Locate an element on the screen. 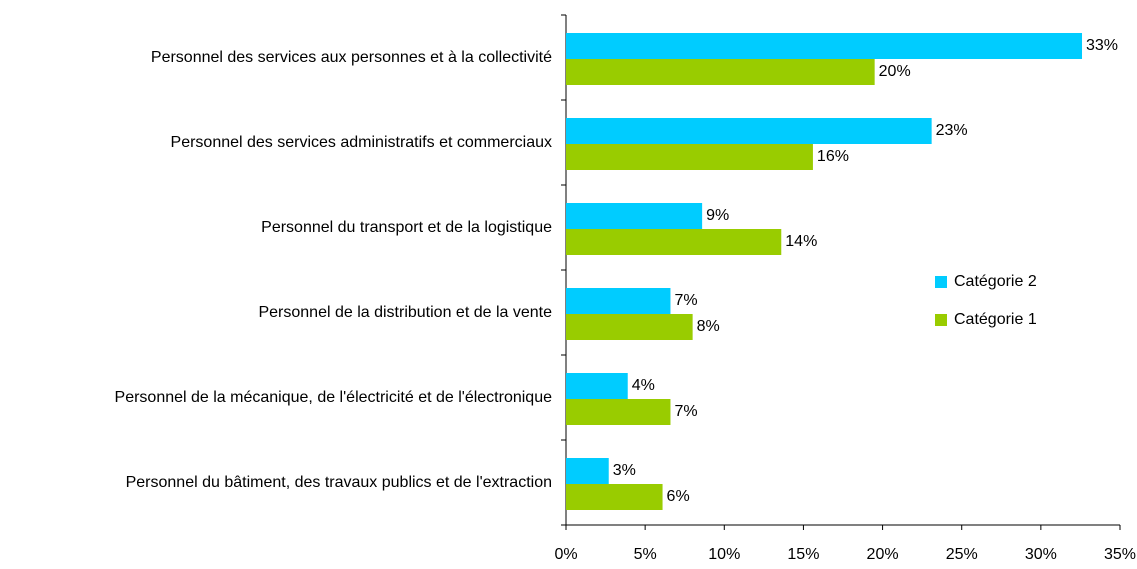 The height and width of the screenshot is (569, 1137). data-label: 9% is located at coordinates (717, 215).